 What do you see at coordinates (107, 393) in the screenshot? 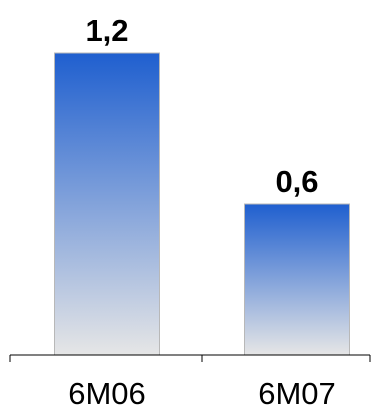
I see `x-tick-label-6m06: 6M06` at bounding box center [107, 393].